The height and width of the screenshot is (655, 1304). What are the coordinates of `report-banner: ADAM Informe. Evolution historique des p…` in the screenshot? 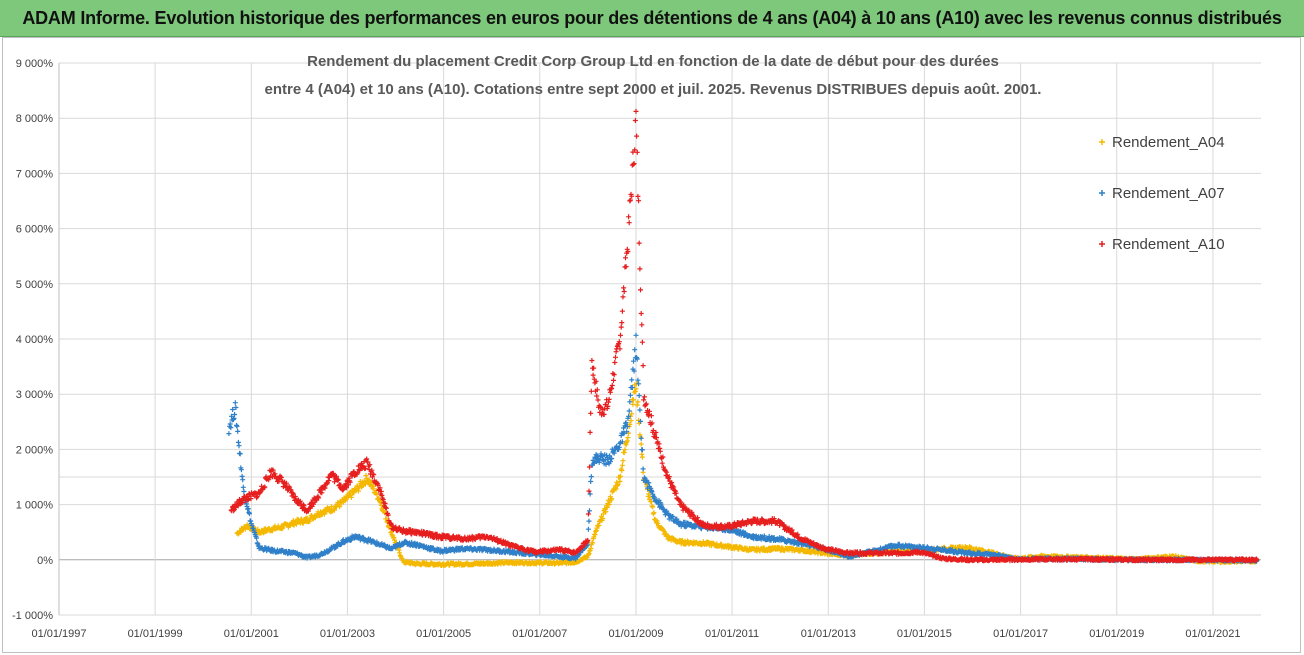 It's located at (652, 18).